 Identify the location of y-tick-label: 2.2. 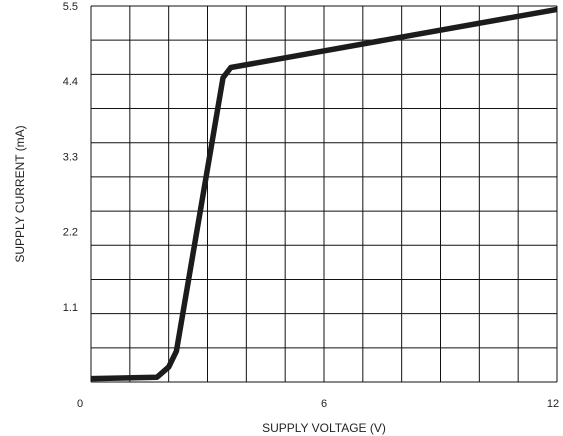
(70, 233).